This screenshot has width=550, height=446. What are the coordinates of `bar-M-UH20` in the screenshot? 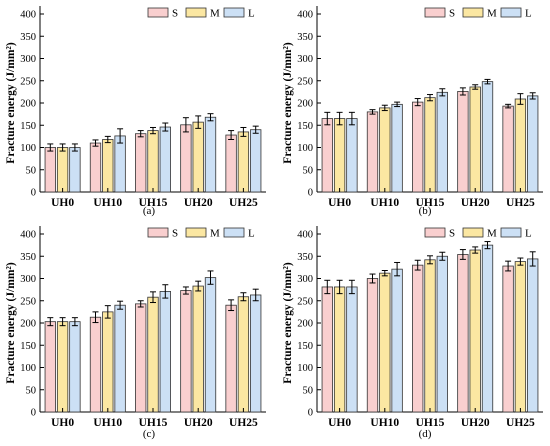 It's located at (198, 157).